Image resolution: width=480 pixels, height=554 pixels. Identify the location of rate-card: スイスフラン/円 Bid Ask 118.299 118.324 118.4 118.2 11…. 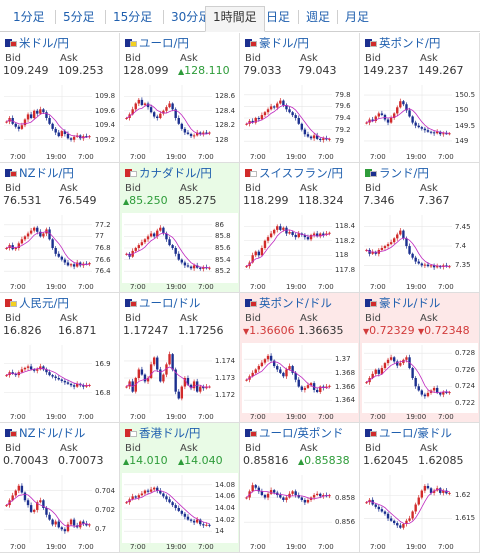
(300, 228).